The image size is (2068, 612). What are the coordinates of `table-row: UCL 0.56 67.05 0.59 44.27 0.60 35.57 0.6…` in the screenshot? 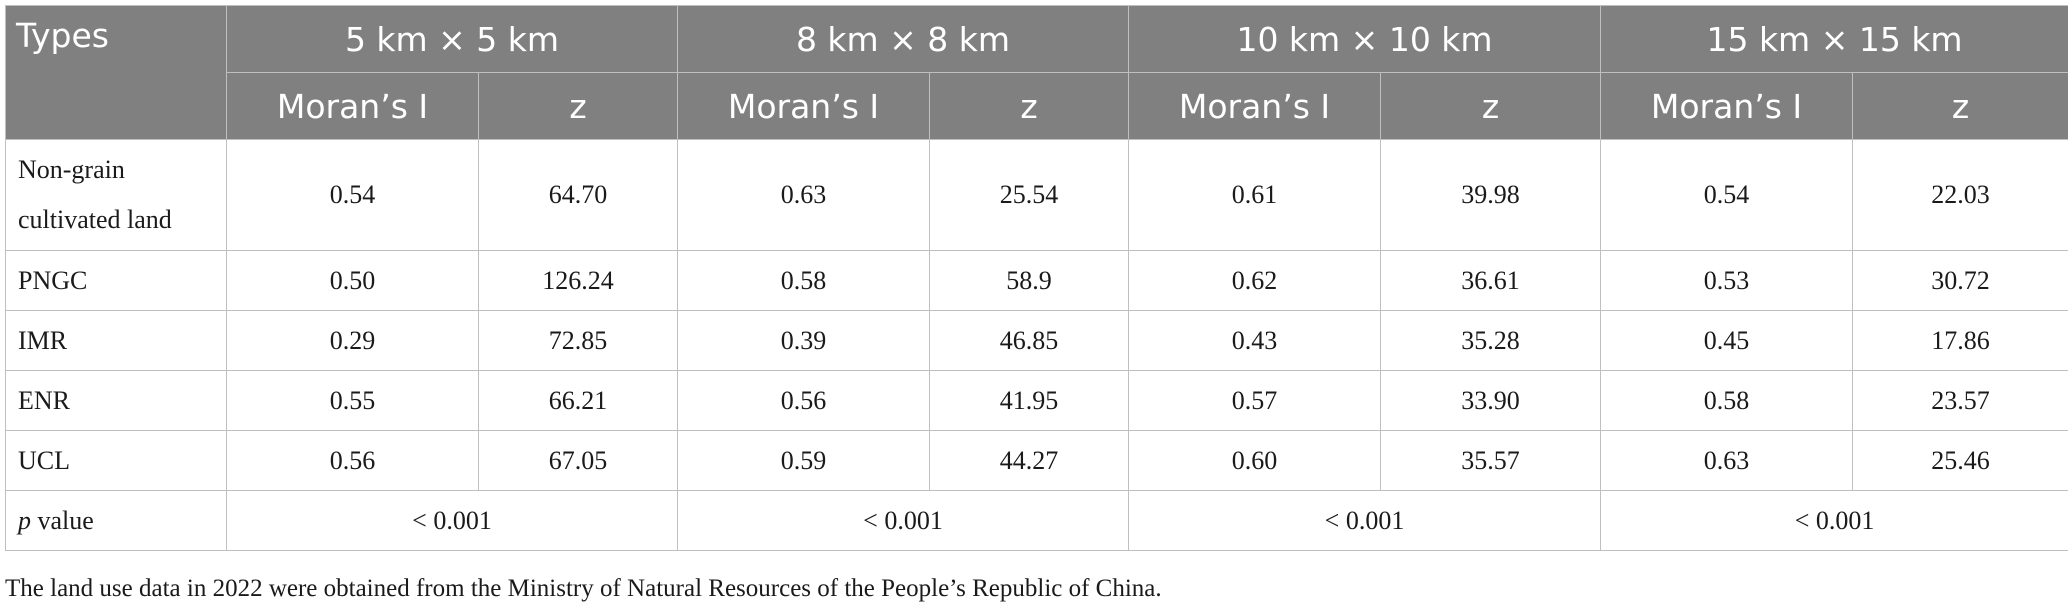 It's located at (1036, 460).